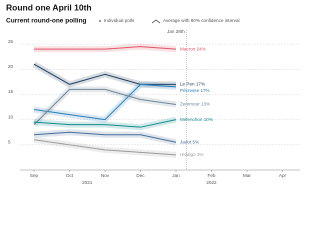 This screenshot has width=320, height=240. I want to click on y-tick-label: 20, so click(11, 66).